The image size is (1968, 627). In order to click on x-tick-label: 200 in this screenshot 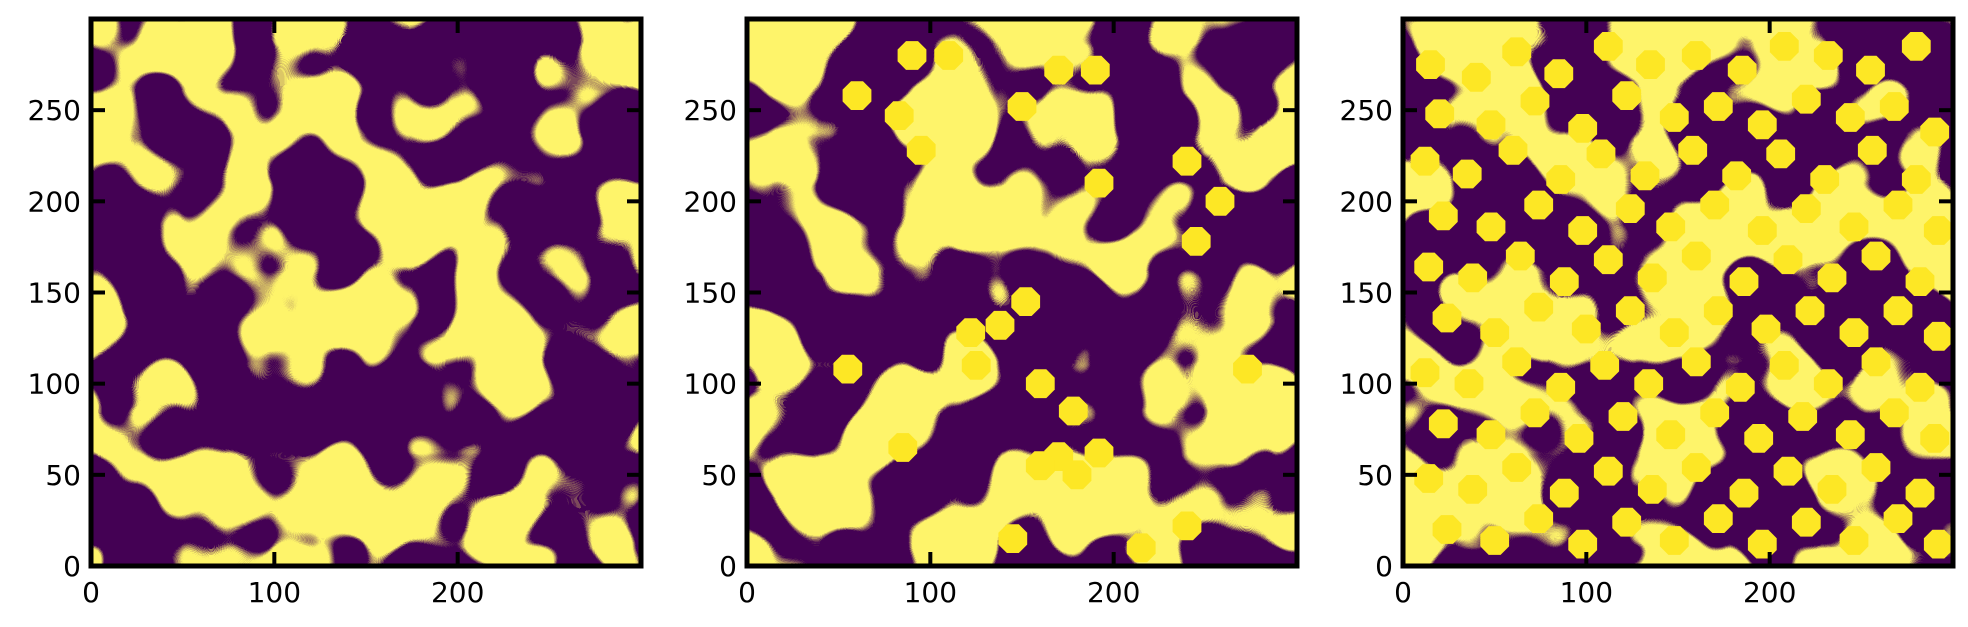, I will do `click(1113, 592)`.